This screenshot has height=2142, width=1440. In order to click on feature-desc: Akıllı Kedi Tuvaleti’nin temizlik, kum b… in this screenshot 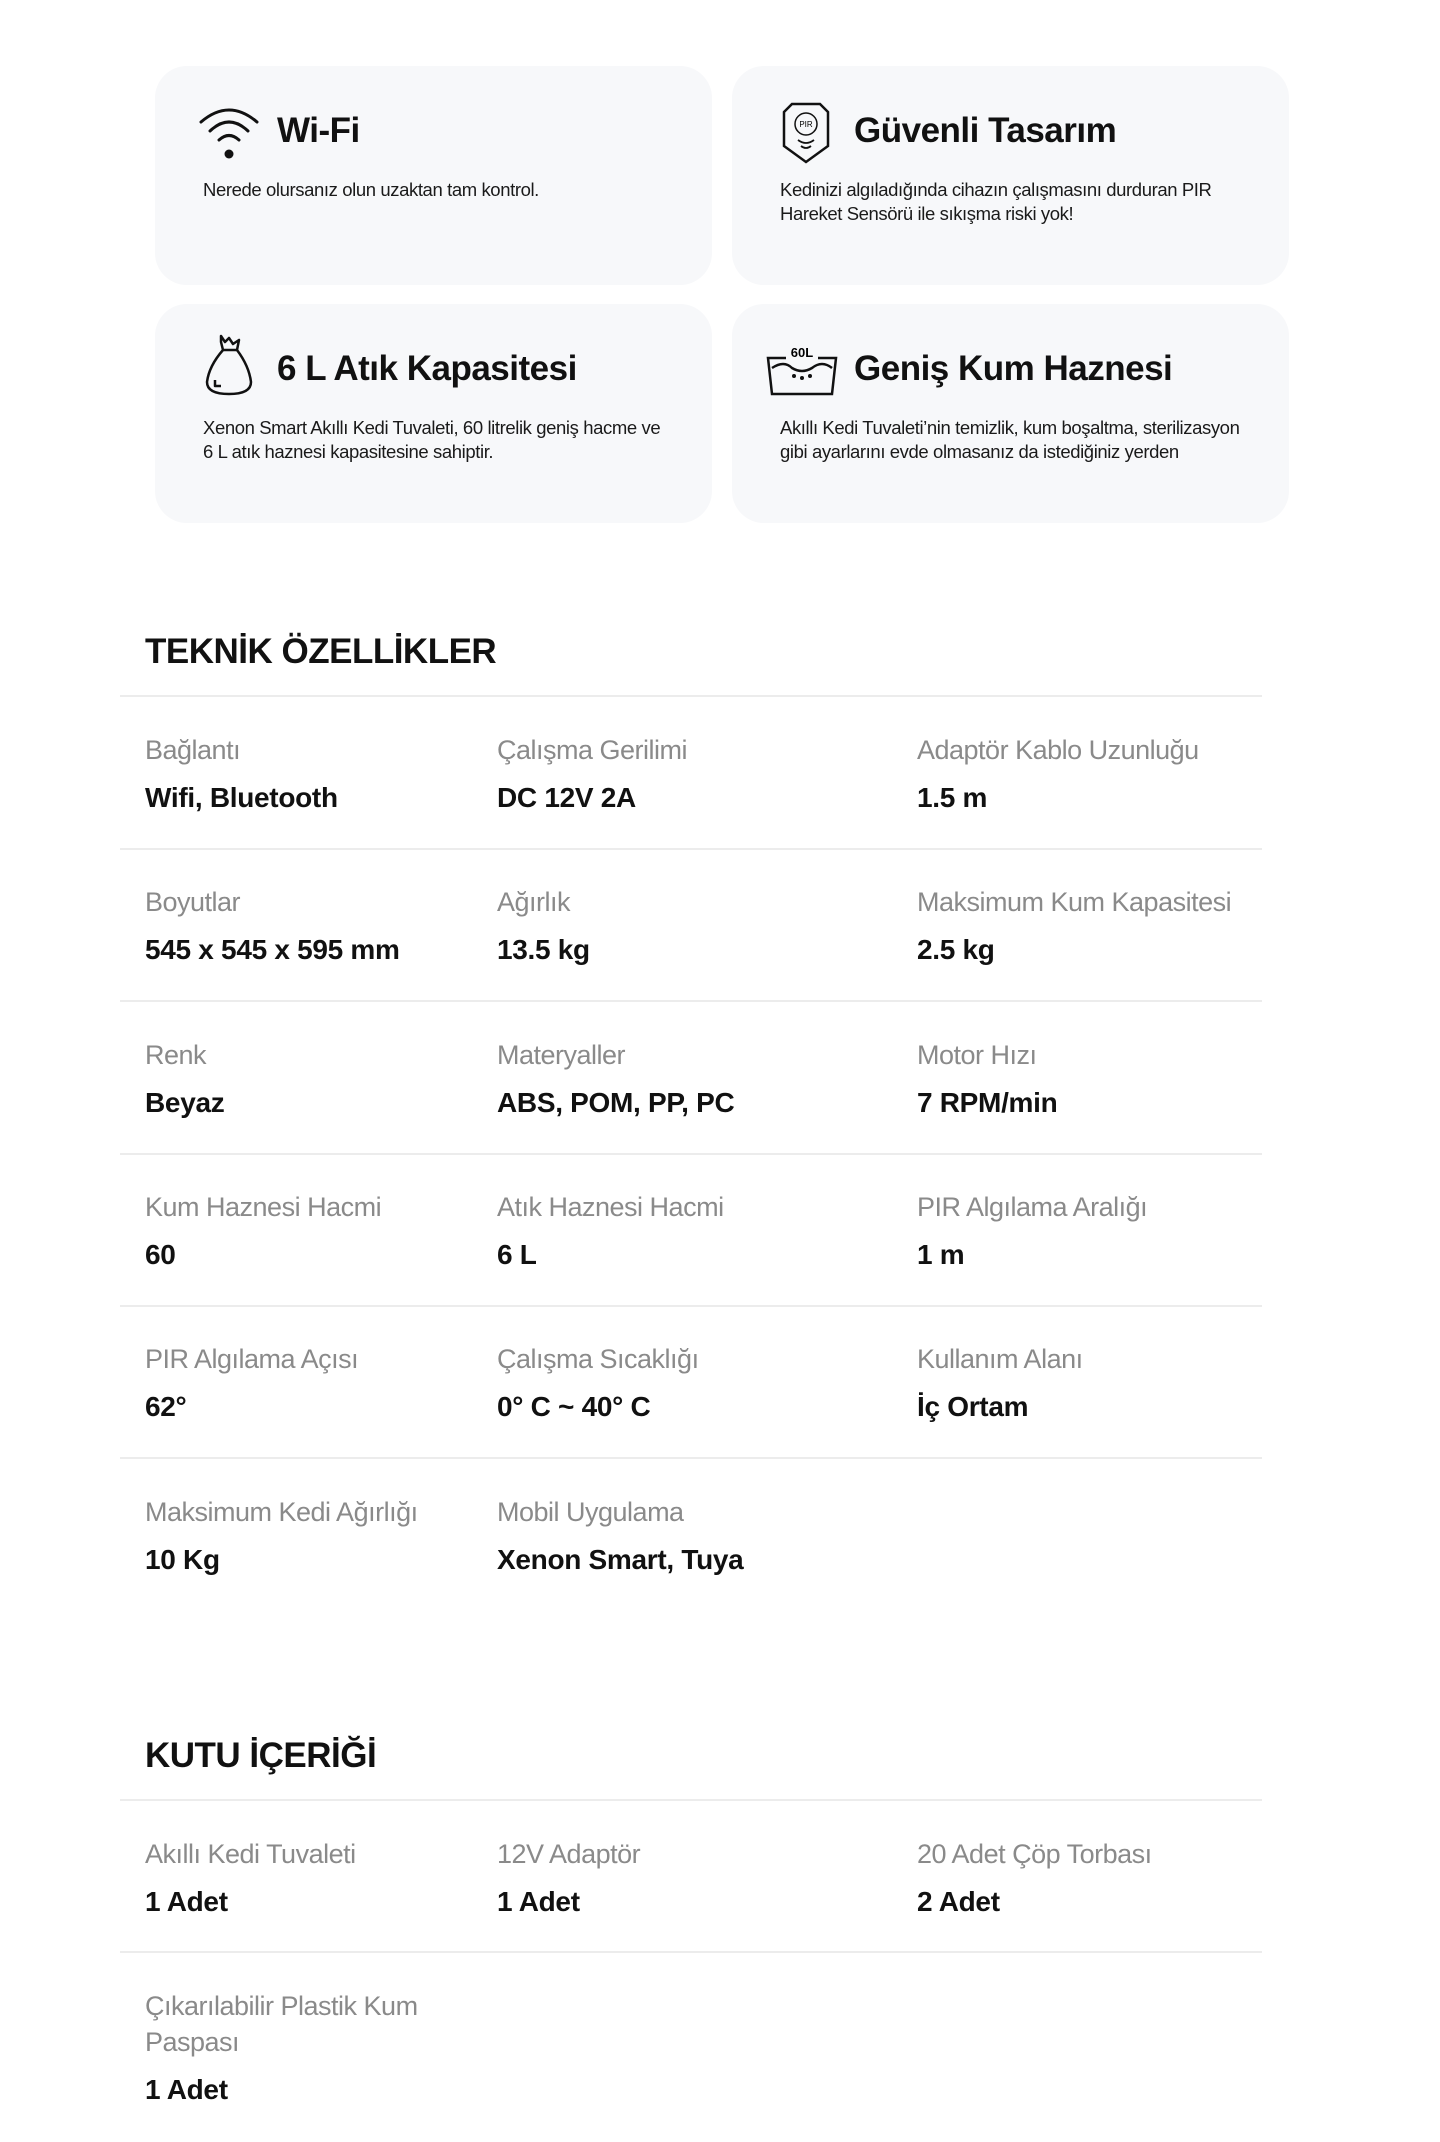, I will do `click(1010, 439)`.